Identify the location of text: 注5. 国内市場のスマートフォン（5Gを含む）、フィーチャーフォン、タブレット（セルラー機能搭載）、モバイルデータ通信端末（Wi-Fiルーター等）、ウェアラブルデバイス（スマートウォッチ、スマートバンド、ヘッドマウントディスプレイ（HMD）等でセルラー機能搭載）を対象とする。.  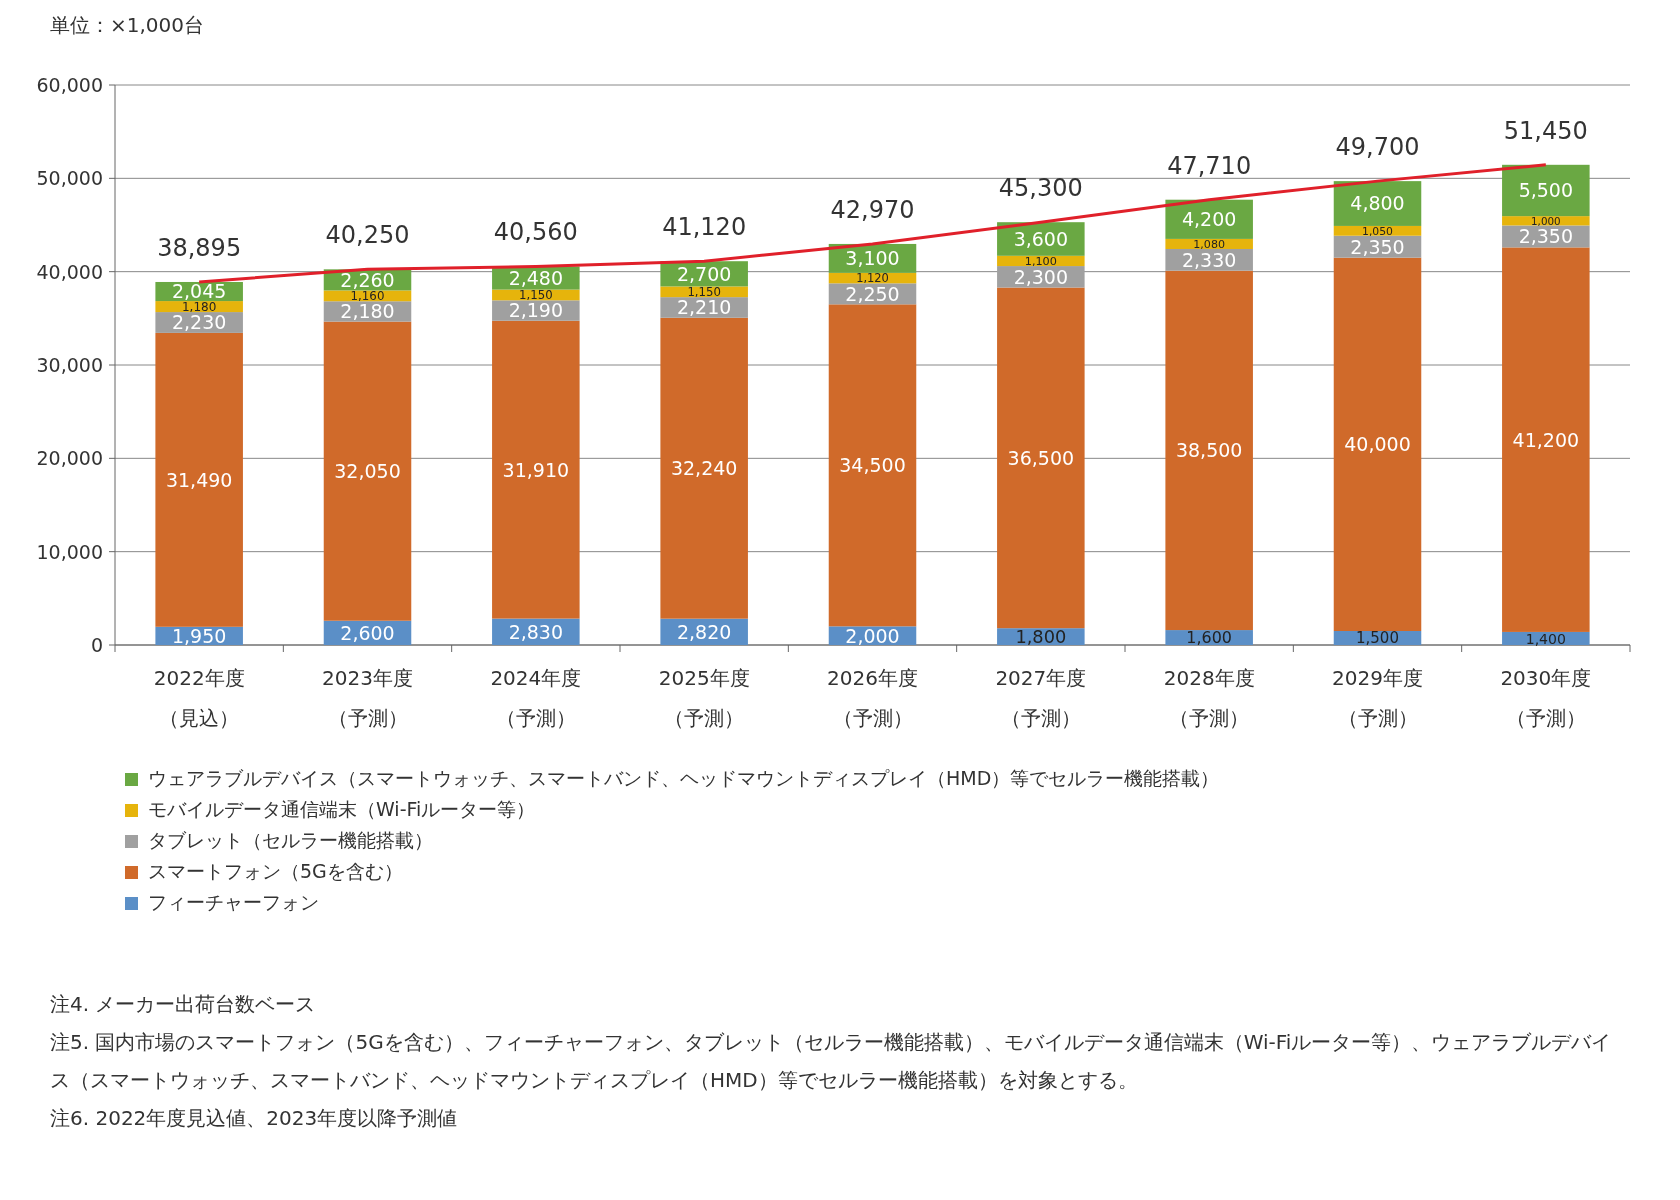
(831, 1061).